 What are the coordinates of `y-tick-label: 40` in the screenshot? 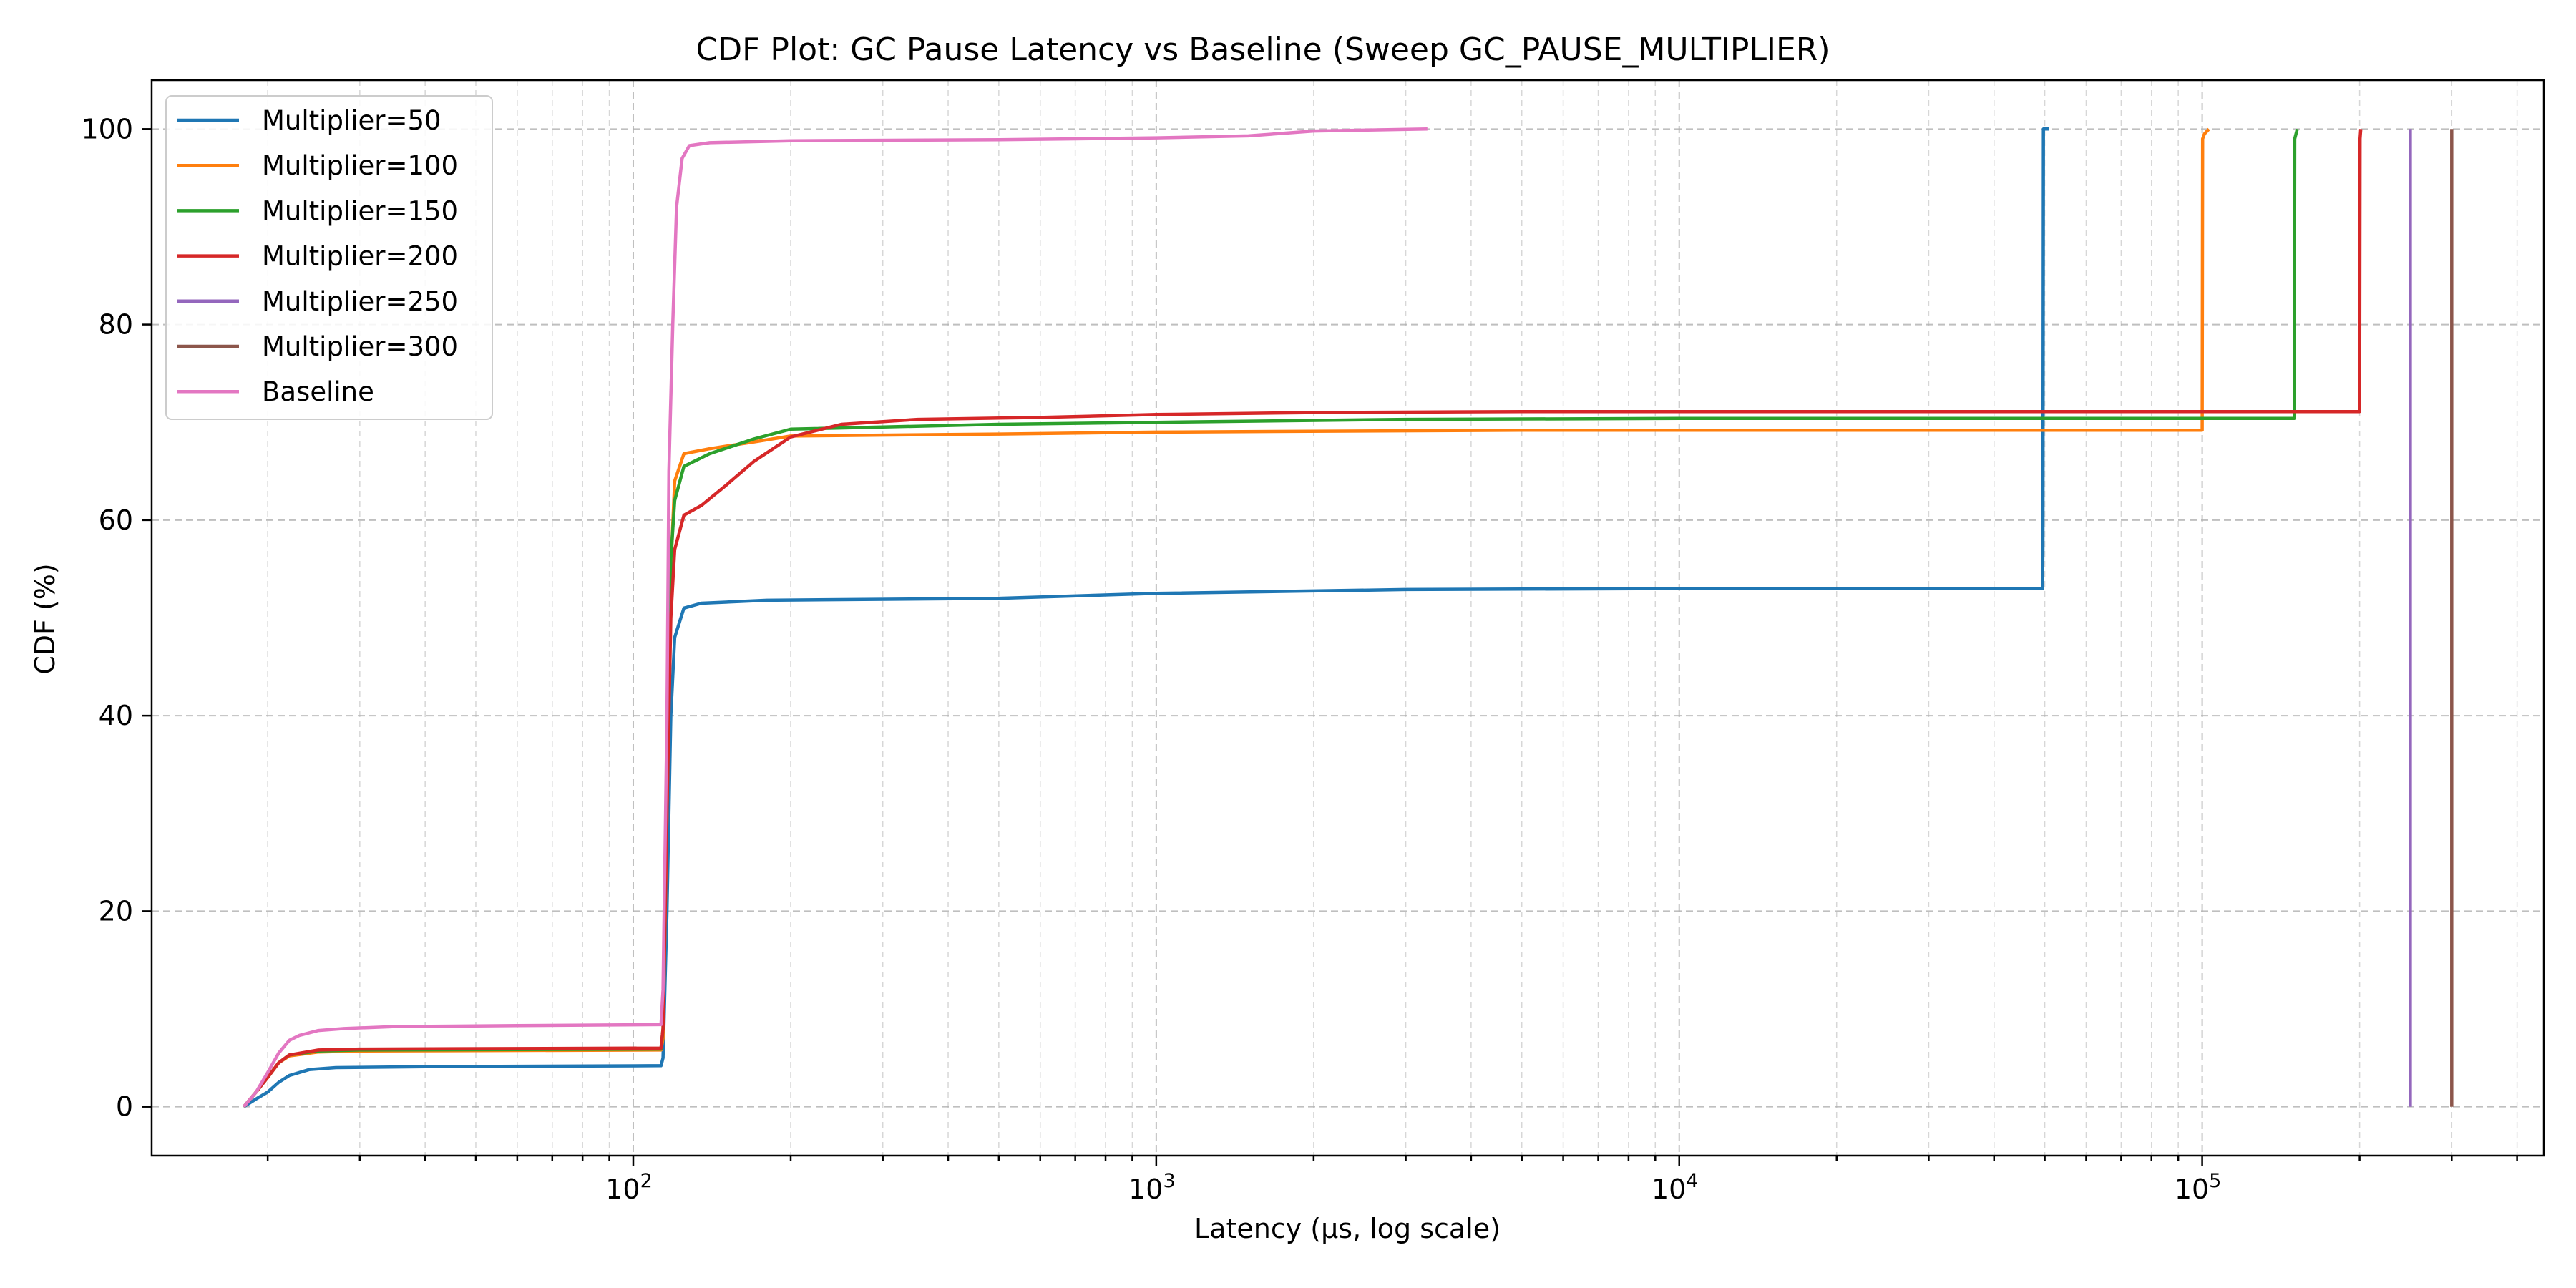 It's located at (116, 715).